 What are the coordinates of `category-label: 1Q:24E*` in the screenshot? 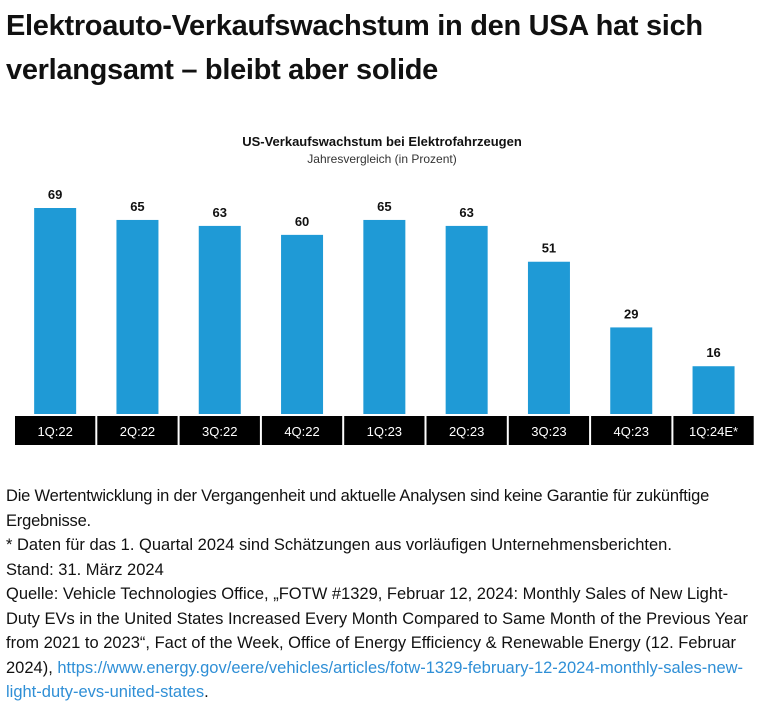 It's located at (713, 431).